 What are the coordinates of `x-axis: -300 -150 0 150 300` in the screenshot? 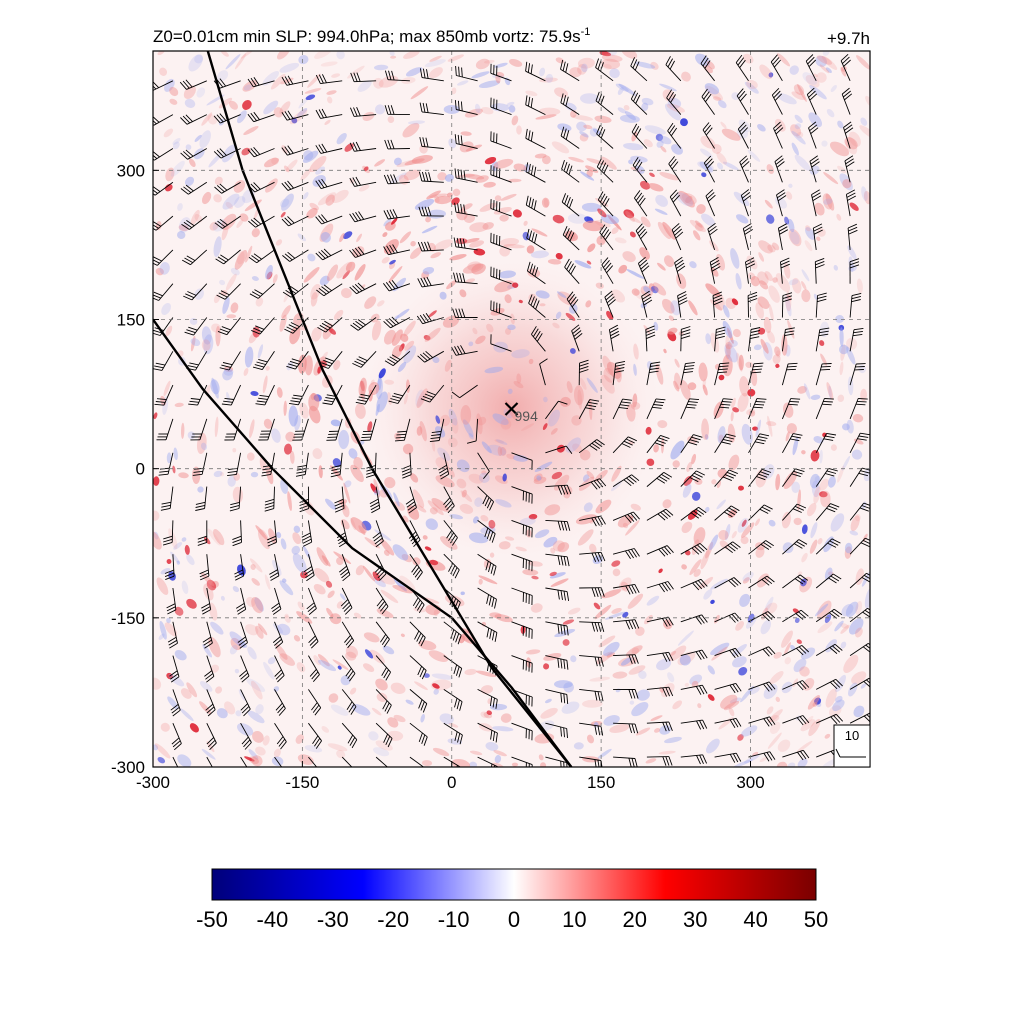 It's located at (450, 776).